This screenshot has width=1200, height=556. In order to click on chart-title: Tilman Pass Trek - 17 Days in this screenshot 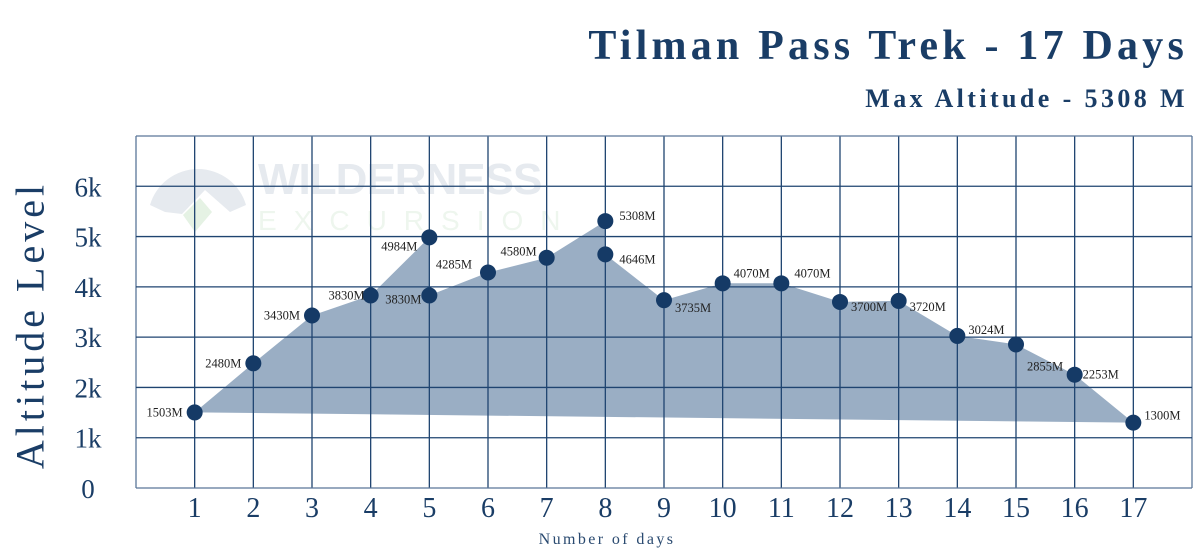, I will do `click(888, 46)`.